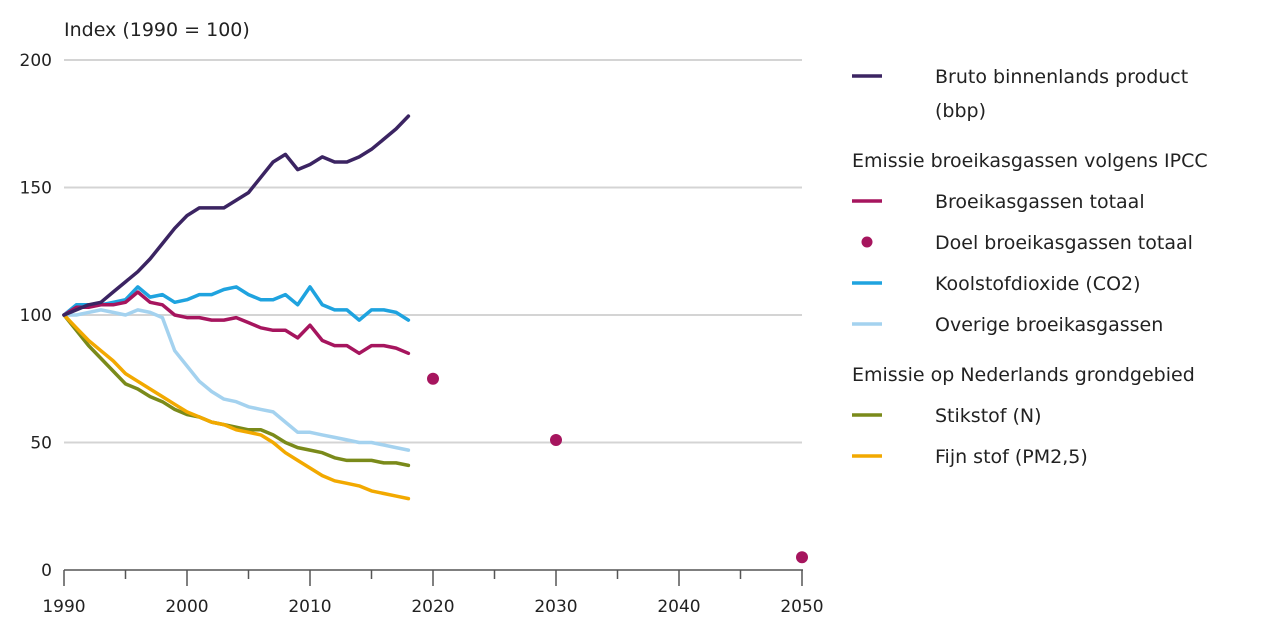  I want to click on legend-label: Bruto binnenlands product, so click(1061, 77).